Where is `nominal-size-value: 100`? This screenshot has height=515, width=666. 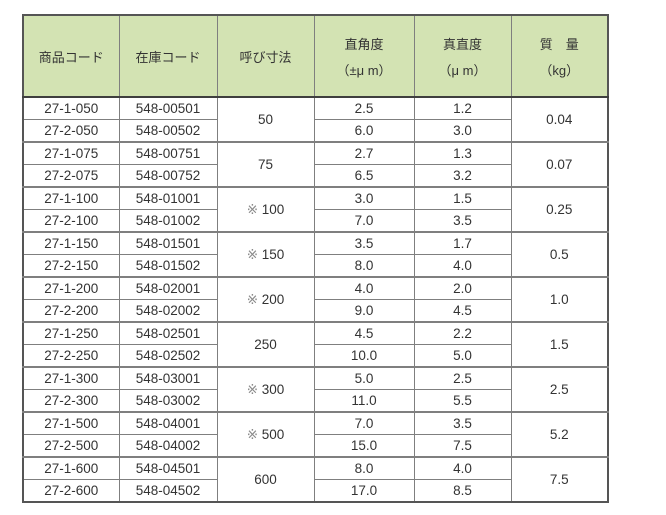 nominal-size-value: 100 is located at coordinates (273, 209).